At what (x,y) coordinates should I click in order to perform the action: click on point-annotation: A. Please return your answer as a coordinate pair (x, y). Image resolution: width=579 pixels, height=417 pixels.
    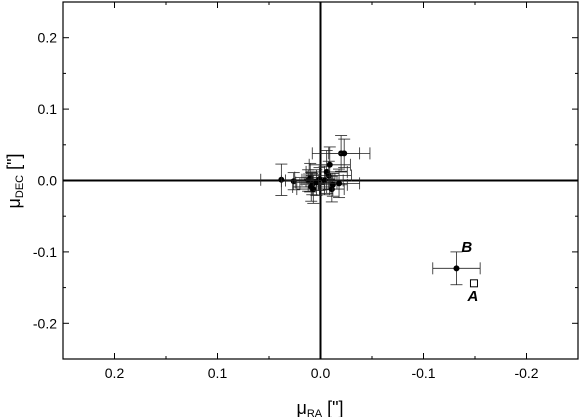
    Looking at the image, I should click on (473, 296).